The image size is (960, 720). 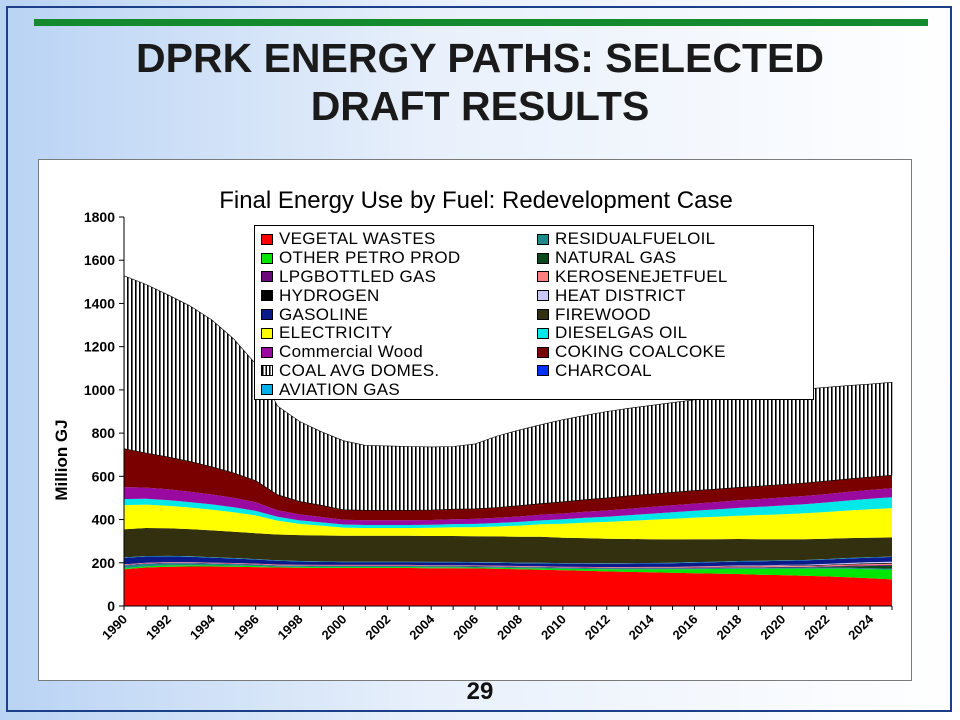 What do you see at coordinates (104, 476) in the screenshot?
I see `y-tick-label: 600` at bounding box center [104, 476].